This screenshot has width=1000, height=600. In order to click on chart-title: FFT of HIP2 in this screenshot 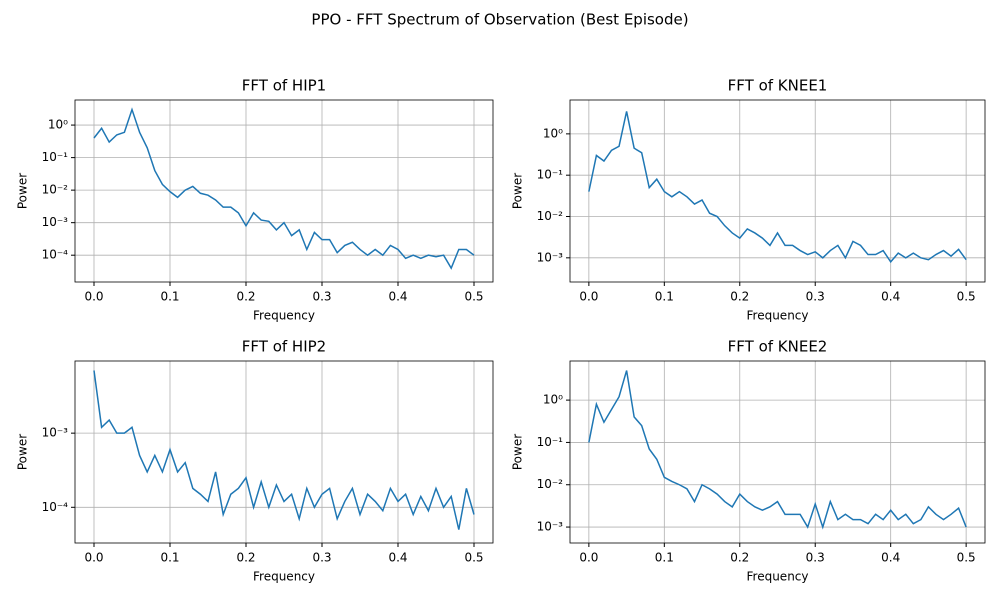, I will do `click(284, 347)`.